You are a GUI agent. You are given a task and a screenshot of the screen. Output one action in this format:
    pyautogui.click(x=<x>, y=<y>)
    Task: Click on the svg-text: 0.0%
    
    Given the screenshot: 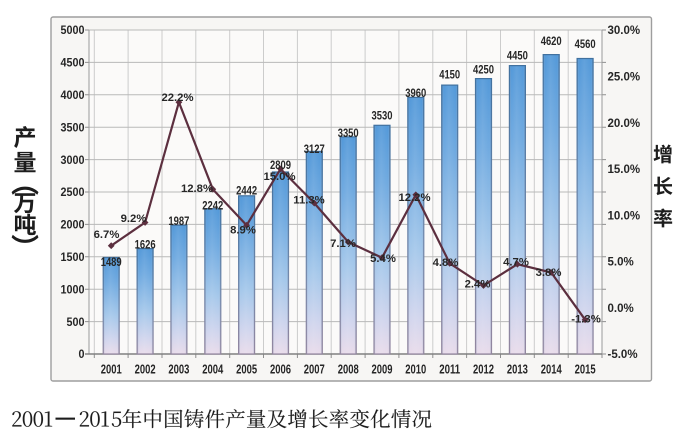 What is the action you would take?
    pyautogui.click(x=621, y=309)
    